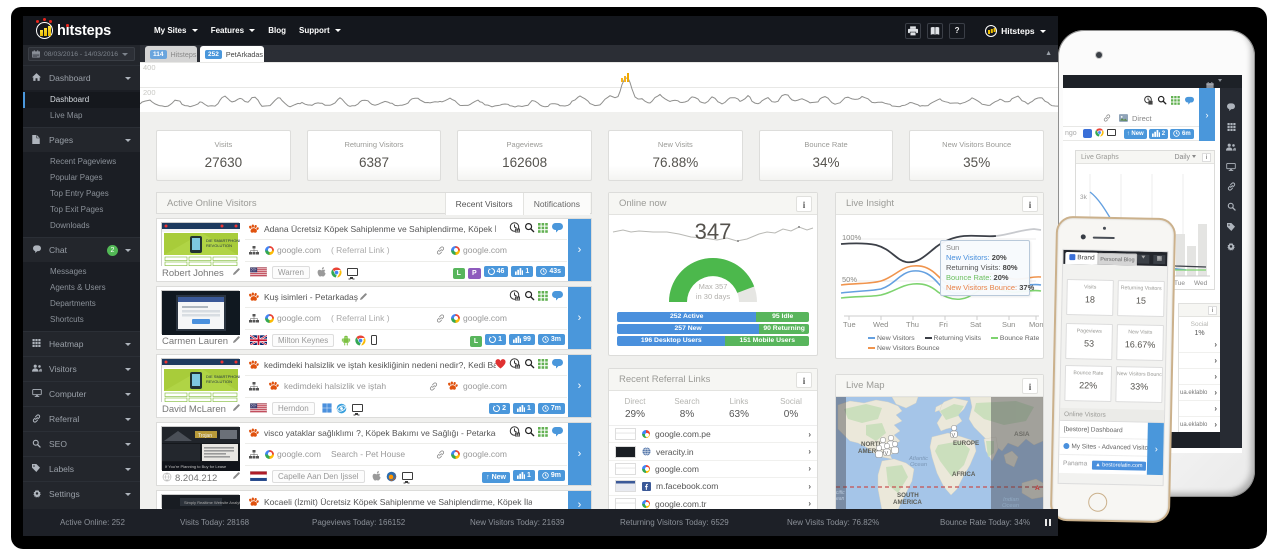  Describe the element at coordinates (212, 502) in the screenshot. I see `svg-text:Simply Realtime Website Analyt: Simply Realtime Website Analytics` at that location.